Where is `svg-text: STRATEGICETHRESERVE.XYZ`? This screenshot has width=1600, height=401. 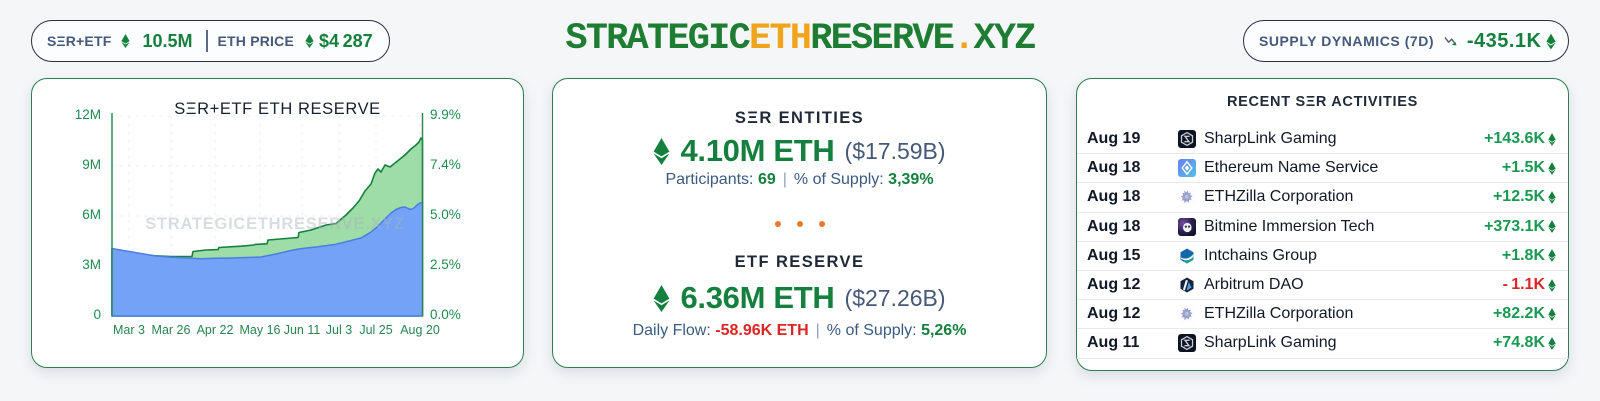
svg-text: STRATEGICETHRESERVE.XYZ is located at coordinates (275, 224).